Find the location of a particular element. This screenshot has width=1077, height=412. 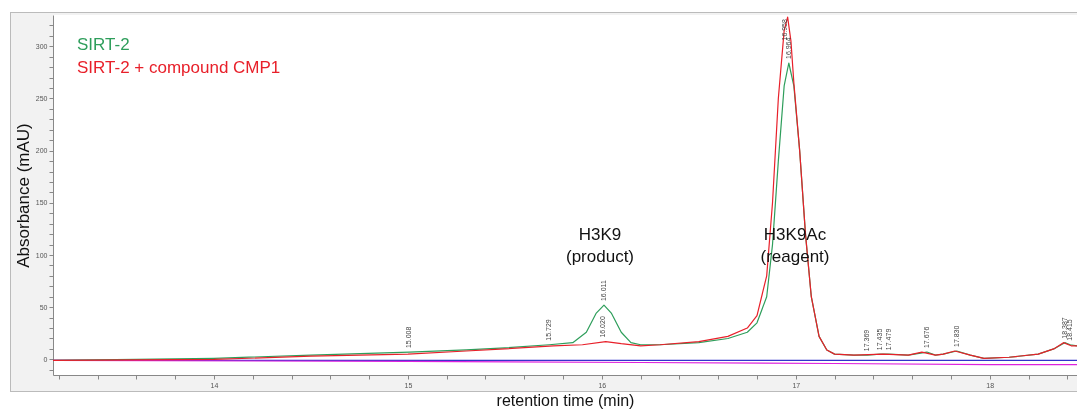

text: SIRT-2 is located at coordinates (103, 44).